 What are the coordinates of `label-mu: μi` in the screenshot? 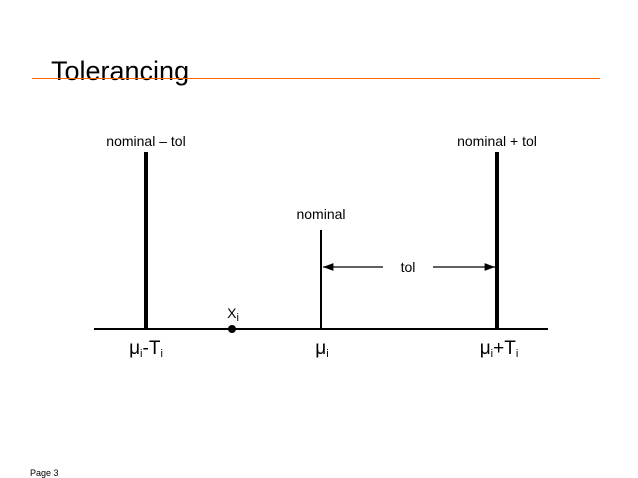 It's located at (322, 349).